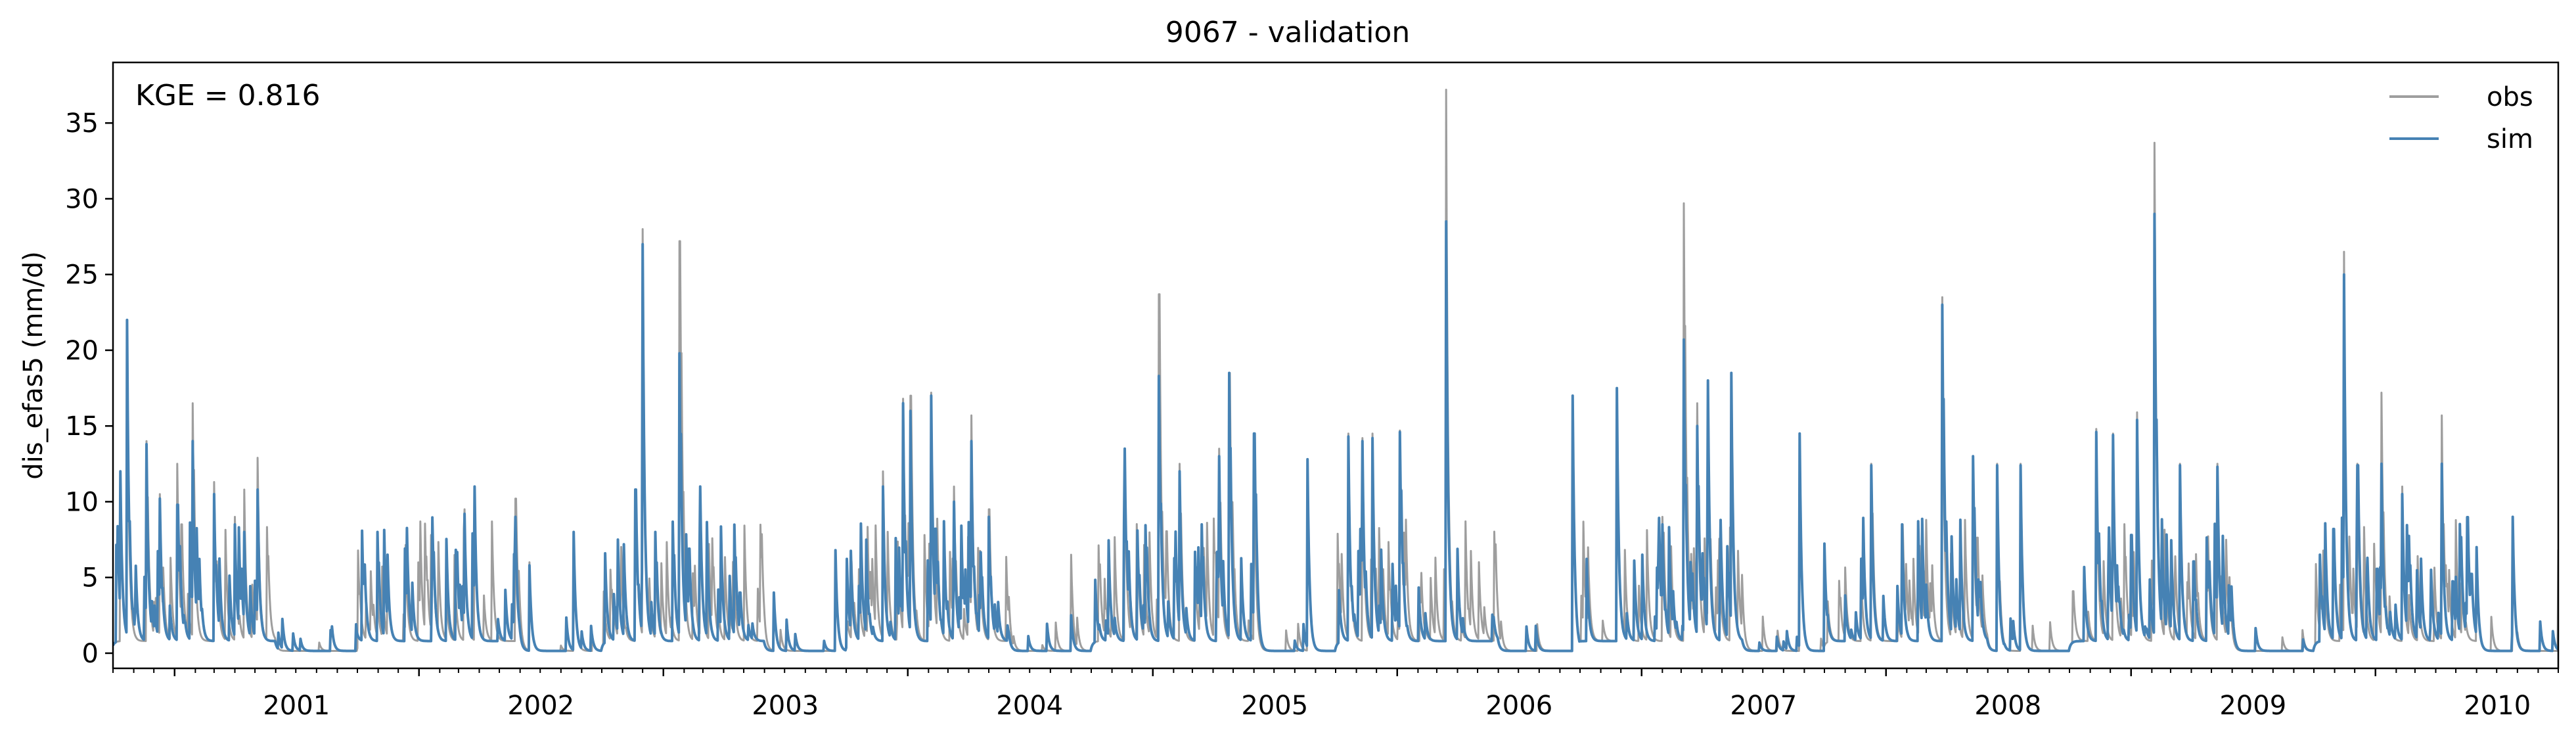 Image resolution: width=2576 pixels, height=738 pixels. What do you see at coordinates (90, 578) in the screenshot?
I see `y-tick-label: 5` at bounding box center [90, 578].